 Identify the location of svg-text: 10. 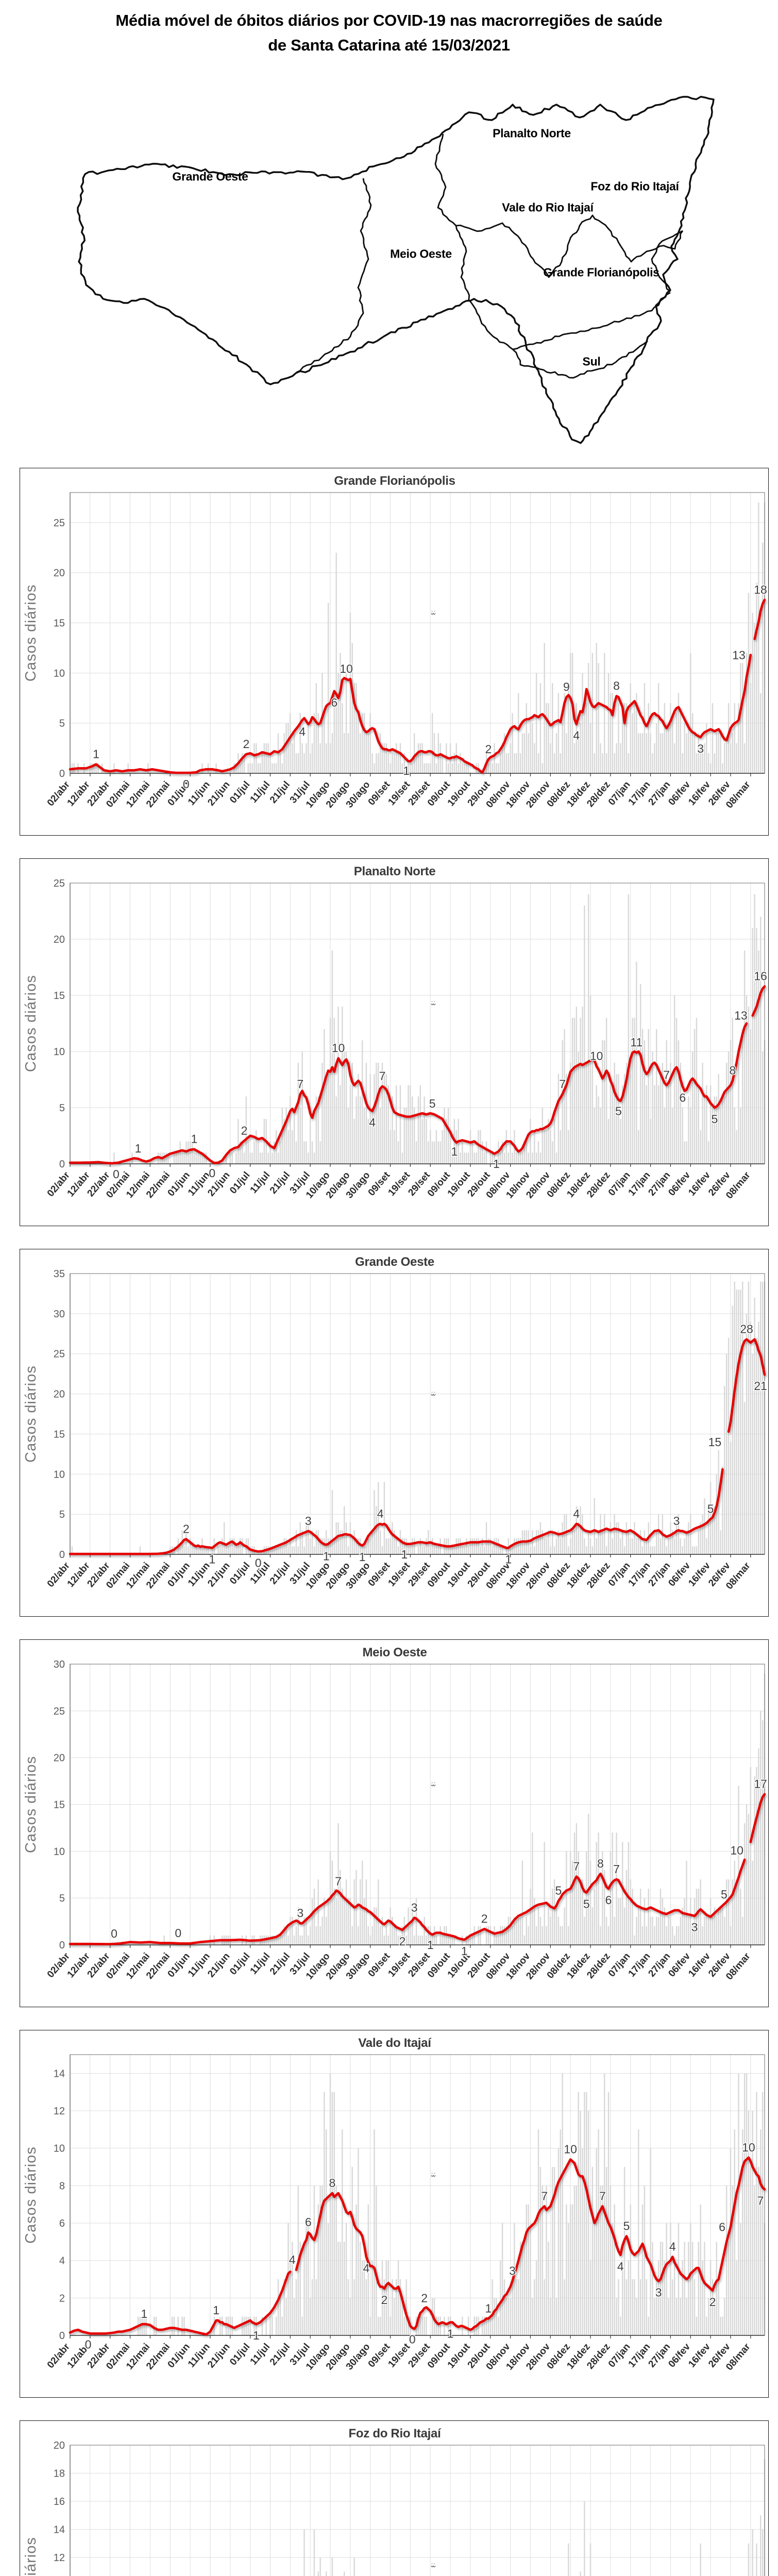
(59, 1851).